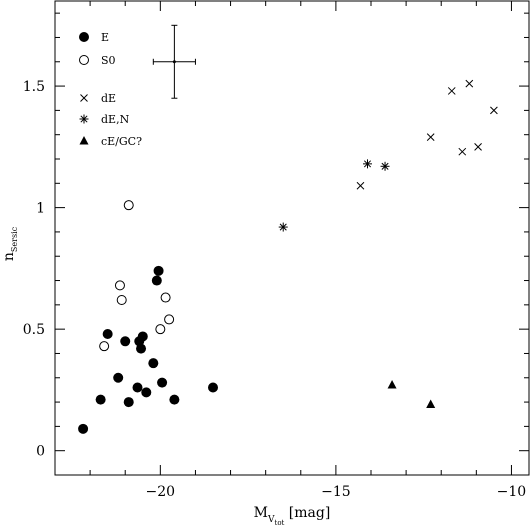  Describe the element at coordinates (34, 87) in the screenshot. I see `y-tick-label: 1.5` at that location.